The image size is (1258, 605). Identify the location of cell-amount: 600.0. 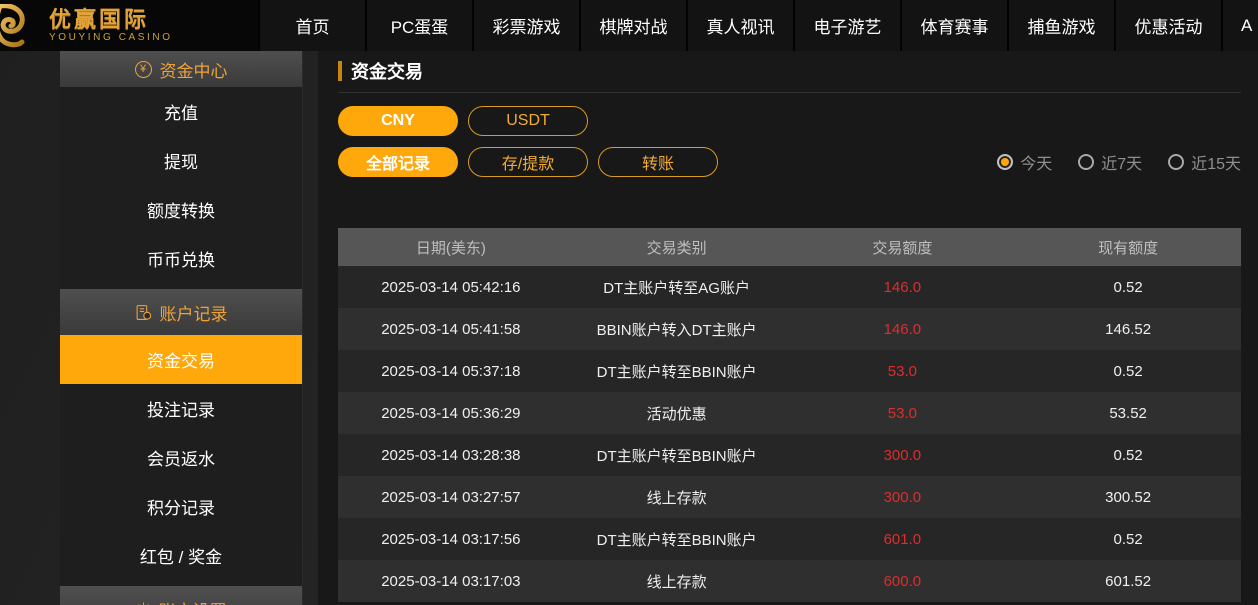
(902, 581).